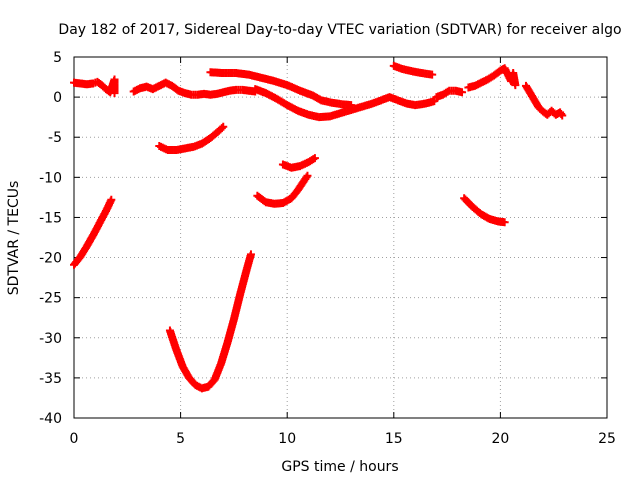 The width and height of the screenshot is (640, 480). Describe the element at coordinates (55, 138) in the screenshot. I see `y-tick-label: -5` at that location.